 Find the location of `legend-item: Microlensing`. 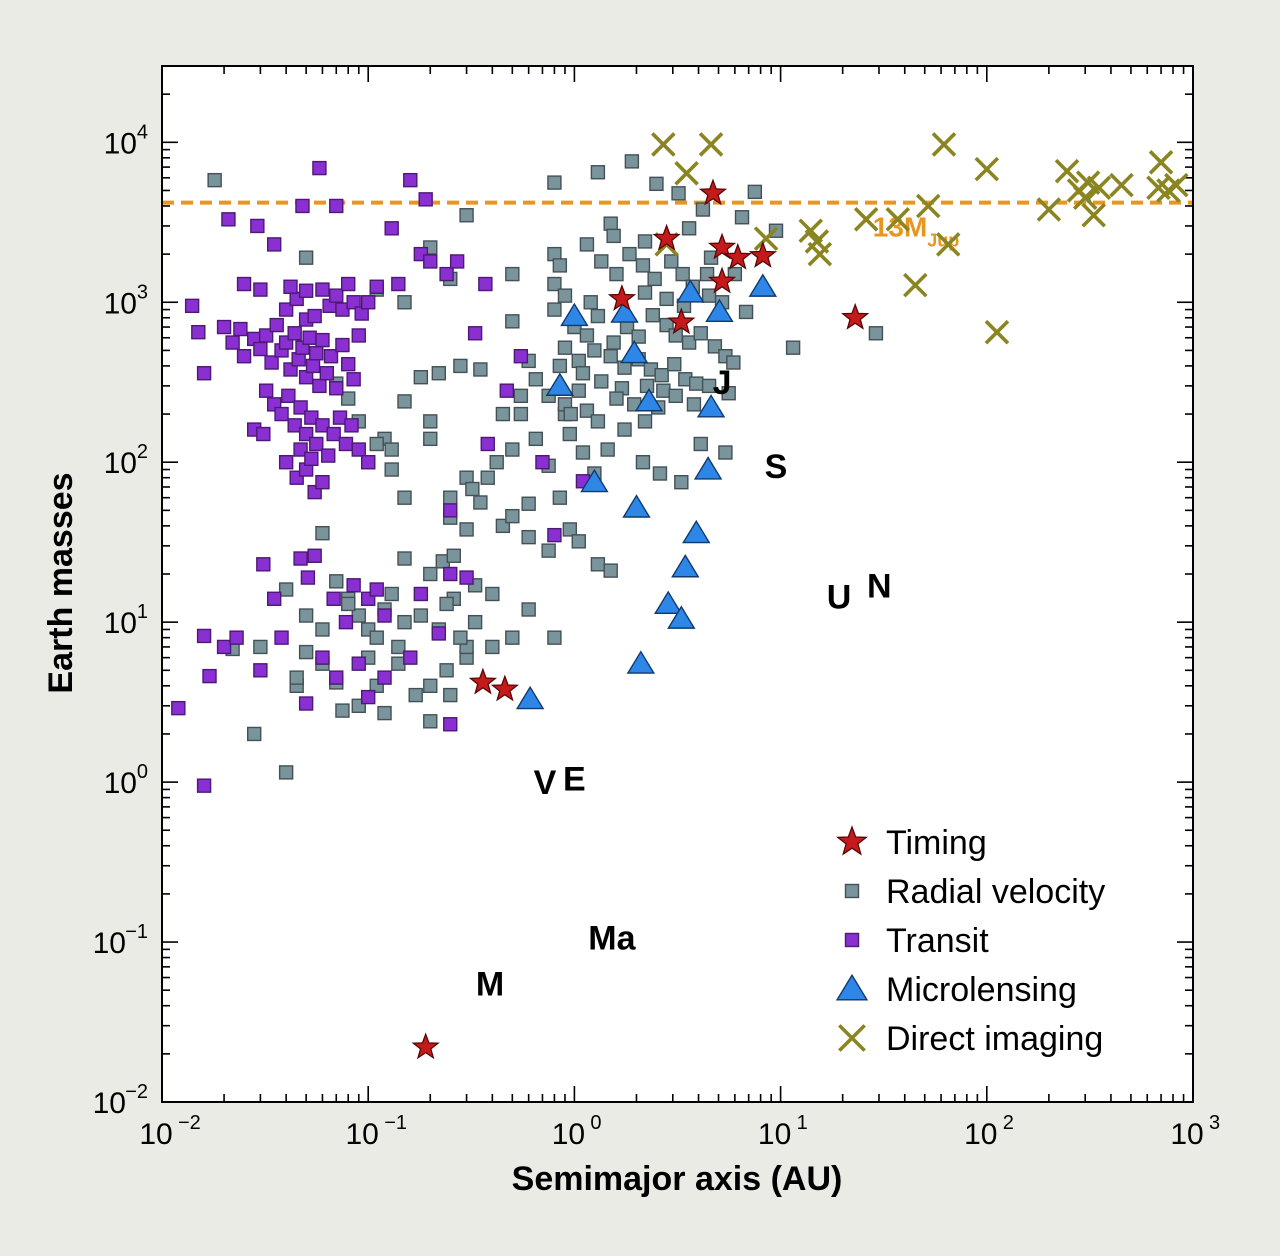

legend-item: Microlensing is located at coordinates (956, 990).